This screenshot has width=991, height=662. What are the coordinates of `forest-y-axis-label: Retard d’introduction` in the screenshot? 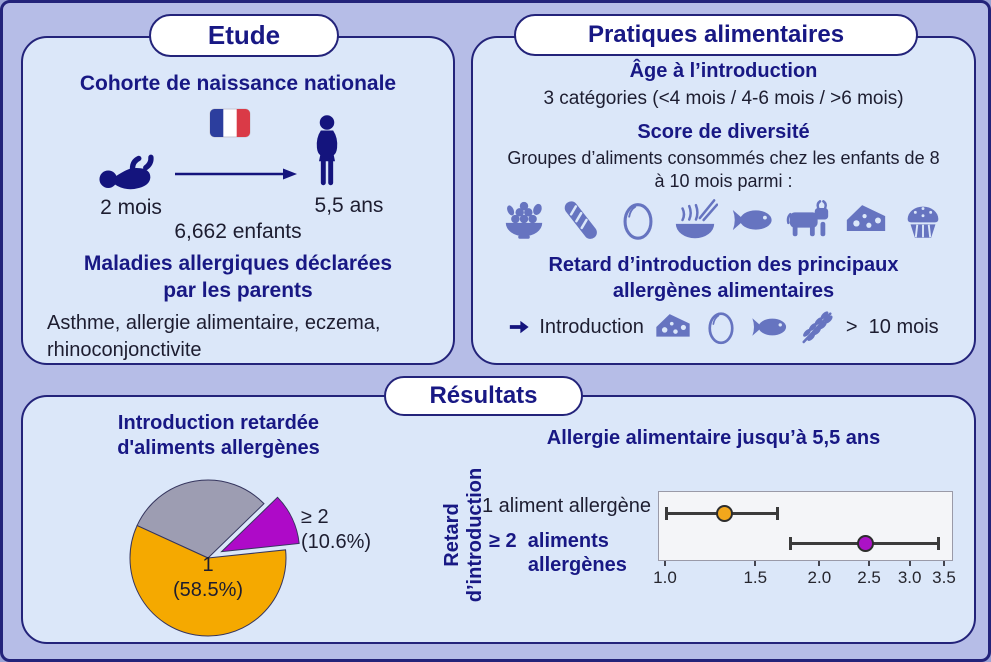 It's located at (463, 535).